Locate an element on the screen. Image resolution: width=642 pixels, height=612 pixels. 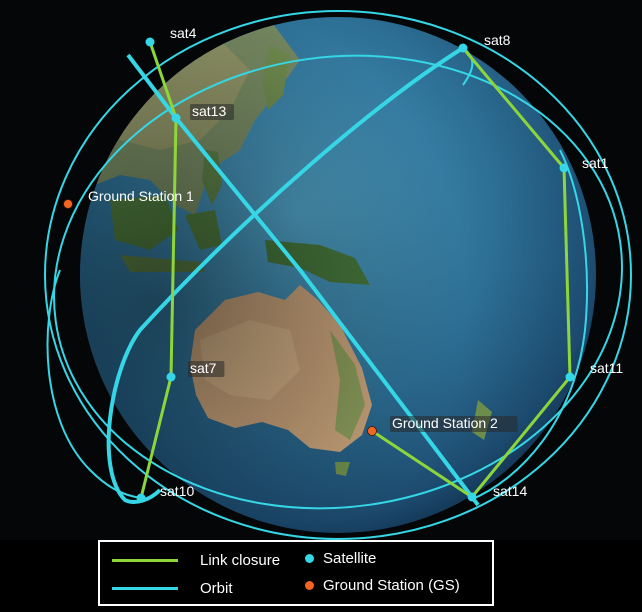
label-sat14: sat14 is located at coordinates (510, 491).